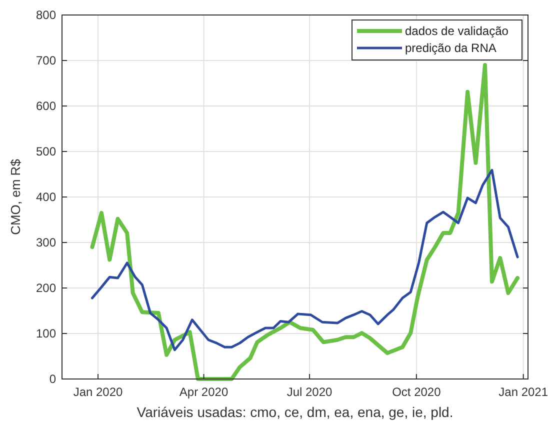  What do you see at coordinates (46, 333) in the screenshot?
I see `y-tick-label: 100` at bounding box center [46, 333].